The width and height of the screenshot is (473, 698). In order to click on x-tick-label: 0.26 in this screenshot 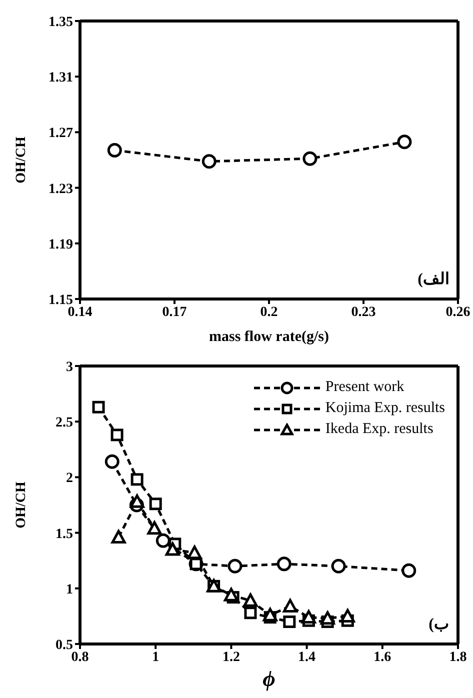, I will do `click(458, 312)`.